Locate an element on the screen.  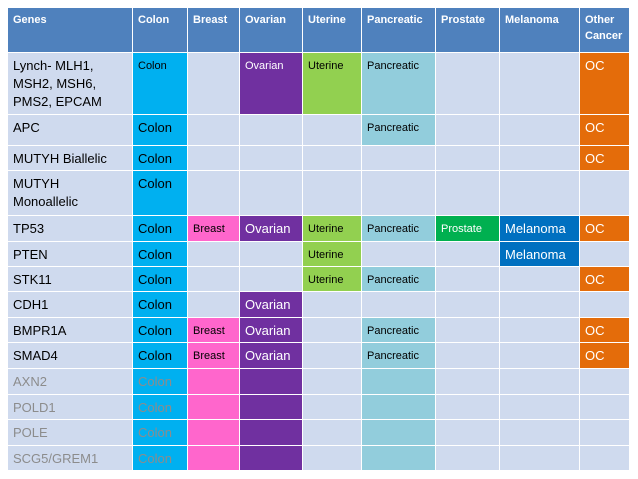
table-cell: MUTYH Biallelic is located at coordinates (70, 158).